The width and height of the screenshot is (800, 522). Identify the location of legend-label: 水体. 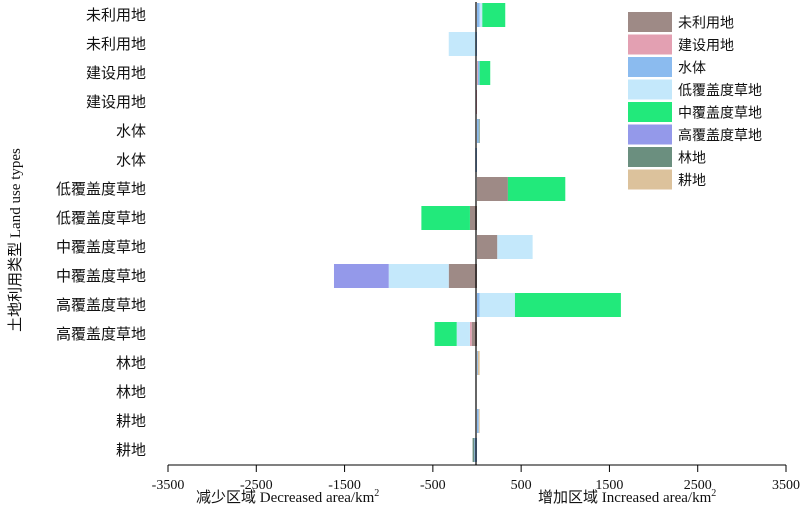
(692, 69).